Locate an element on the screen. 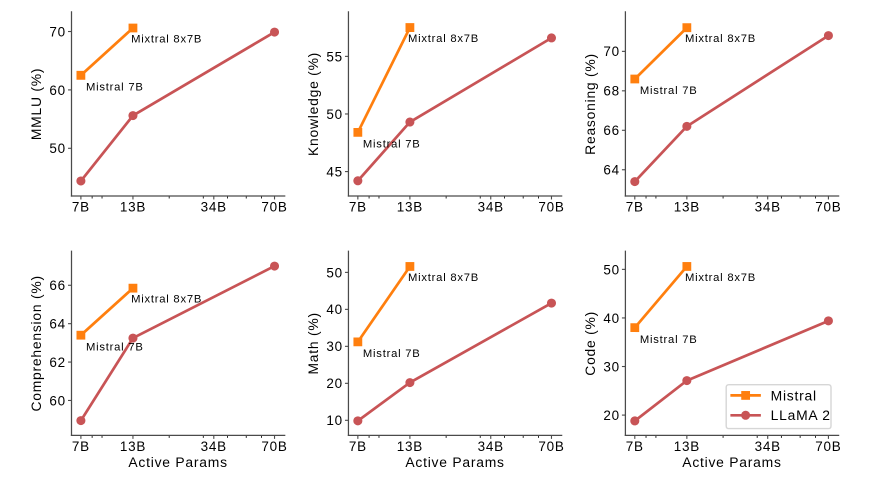 Image resolution: width=870 pixels, height=481 pixels. svg-text: LLaMA 2 is located at coordinates (801, 415).